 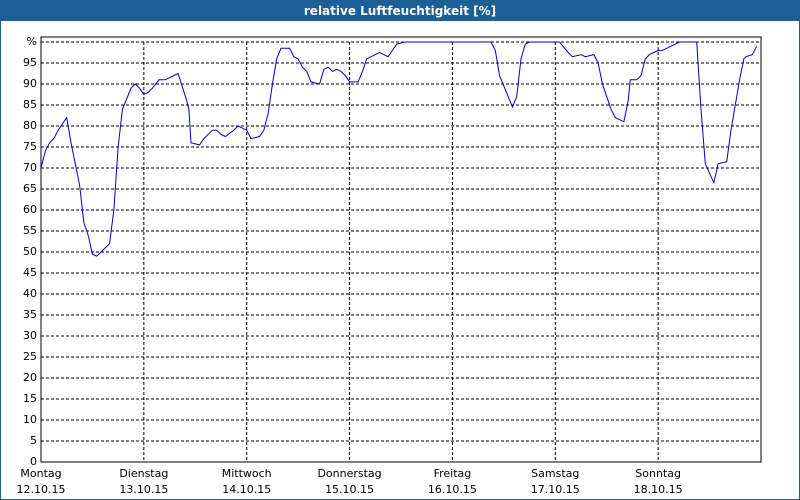 I want to click on x-tick-label: Sonntag 18.10.15, so click(x=658, y=481).